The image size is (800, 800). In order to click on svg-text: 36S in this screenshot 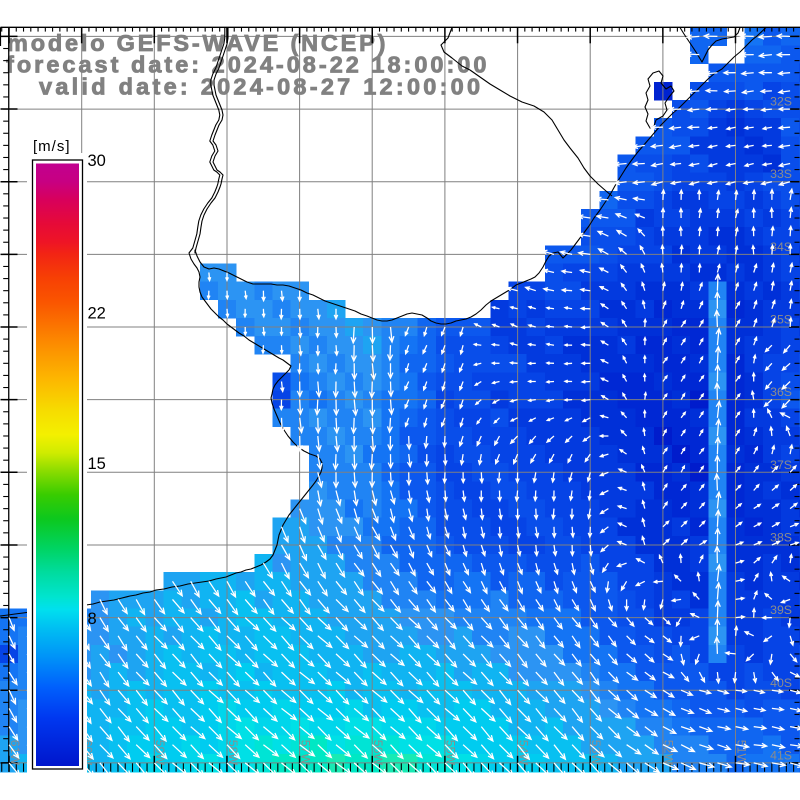, I will do `click(781, 392)`.